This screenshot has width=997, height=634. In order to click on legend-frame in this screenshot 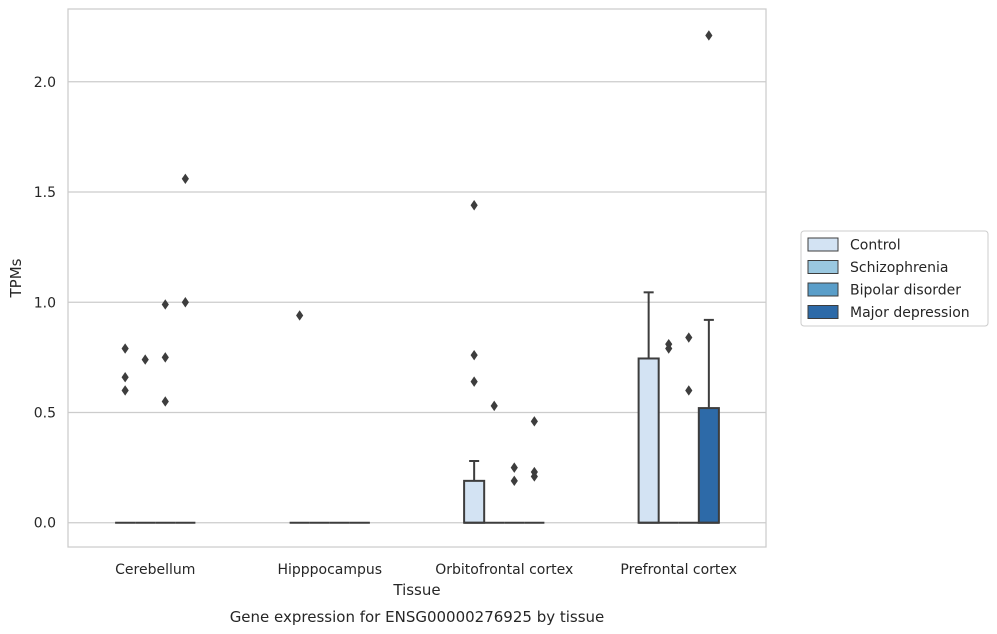, I will do `click(894, 278)`.